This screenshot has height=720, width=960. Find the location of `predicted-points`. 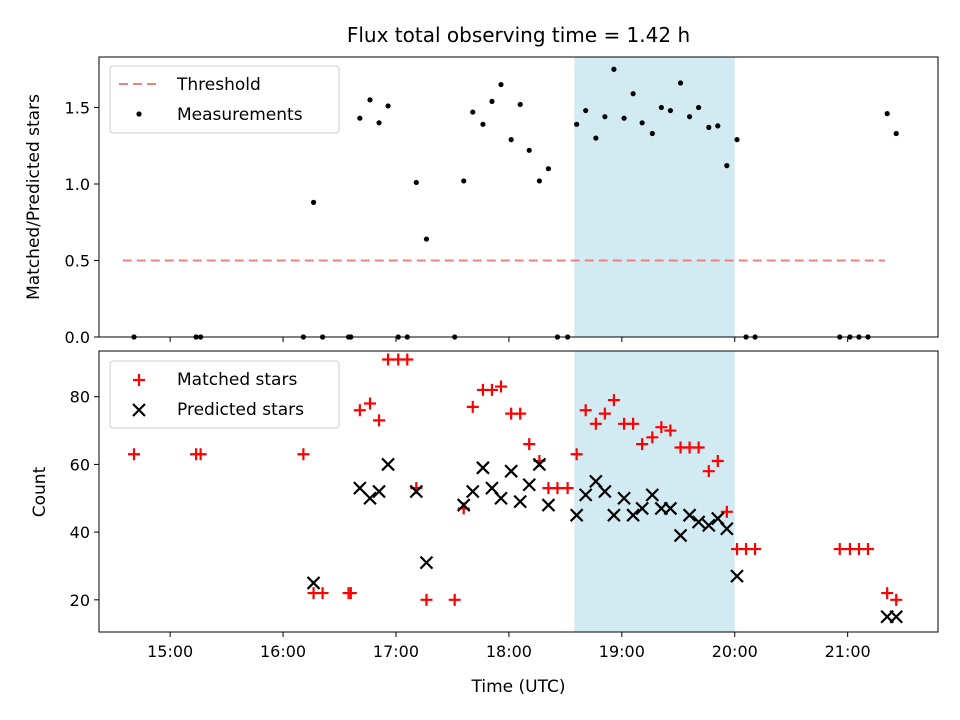

predicted-points is located at coordinates (604, 540).